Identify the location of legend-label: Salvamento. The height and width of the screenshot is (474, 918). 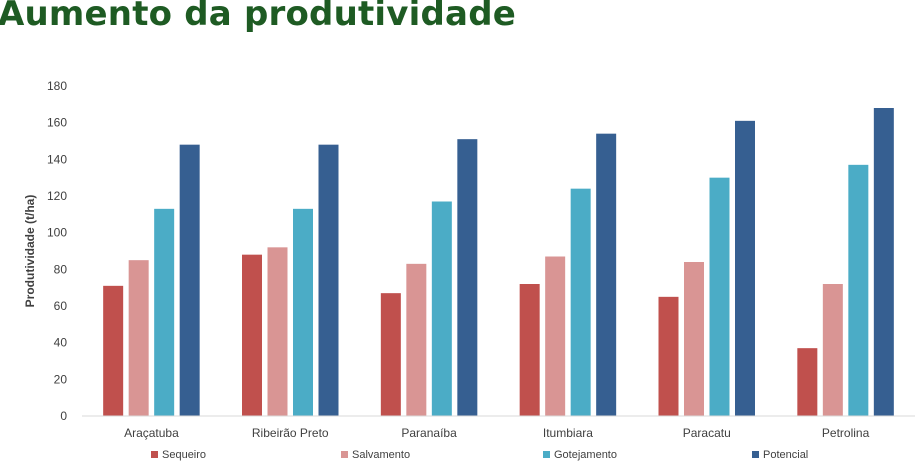
(381, 455).